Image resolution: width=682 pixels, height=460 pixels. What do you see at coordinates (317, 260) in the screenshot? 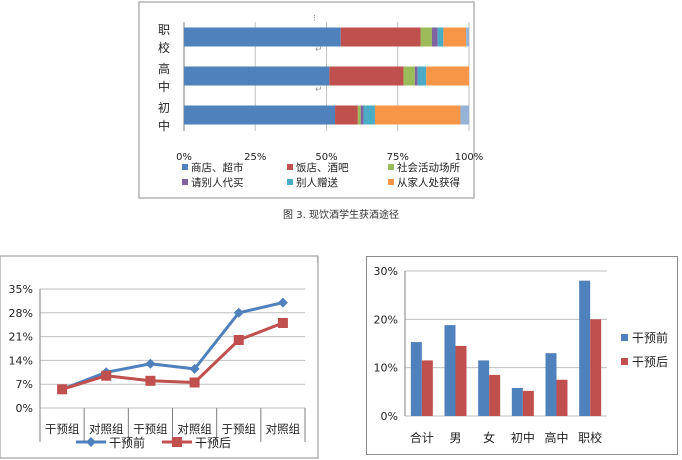
I see `text-cursor-mark: ⁝` at bounding box center [317, 260].